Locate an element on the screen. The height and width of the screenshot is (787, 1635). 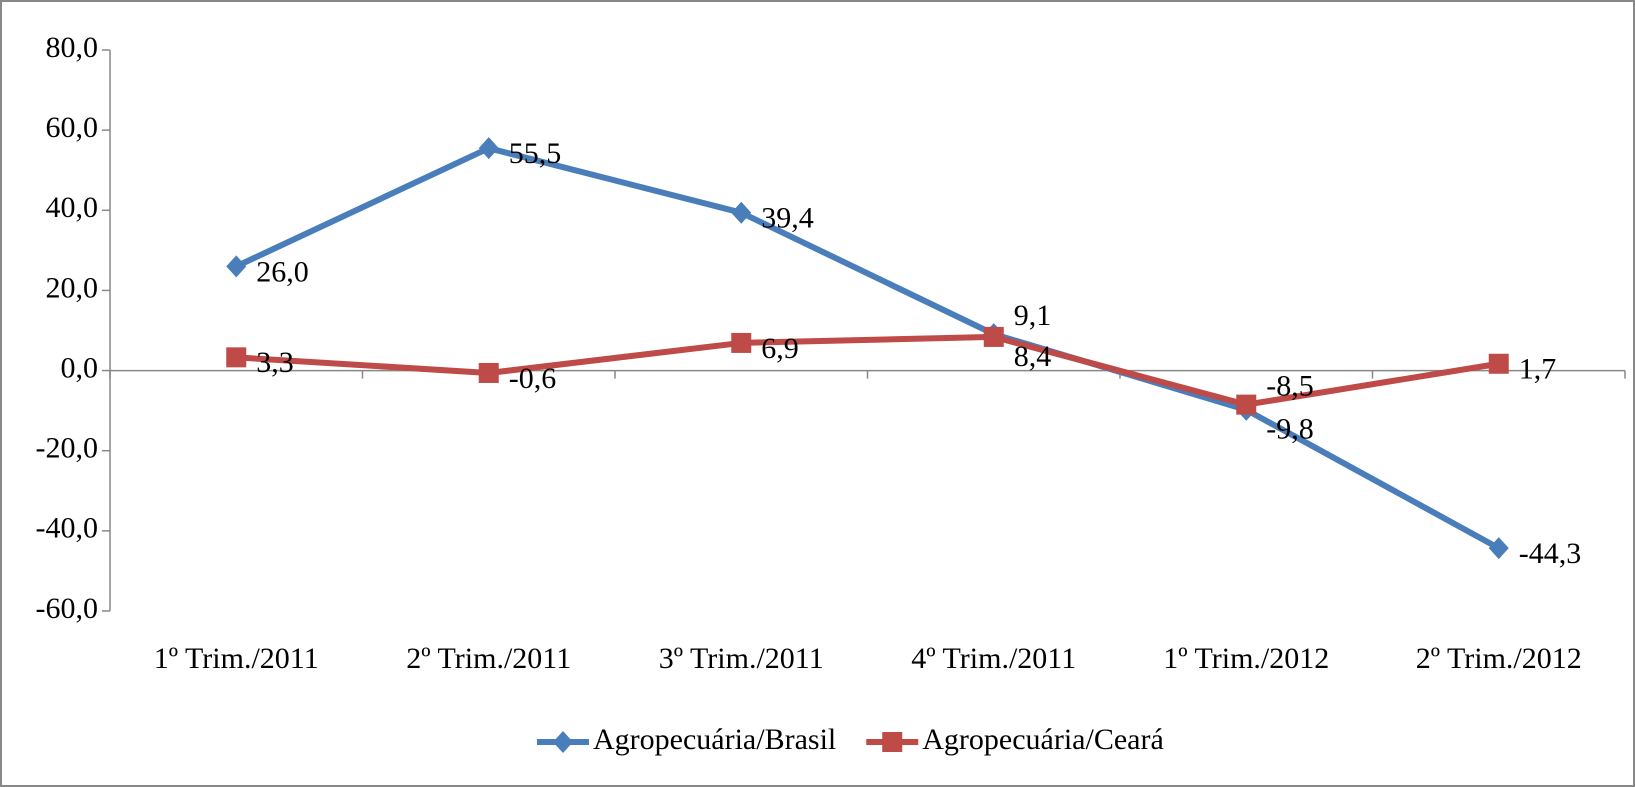
data-label: 3,3 is located at coordinates (275, 362).